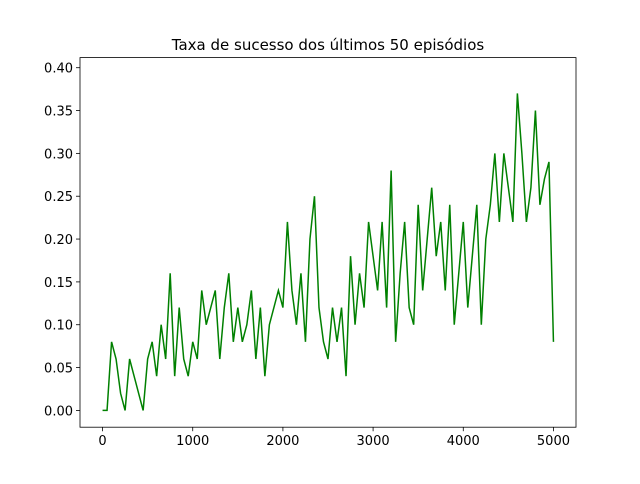 The width and height of the screenshot is (640, 484). What do you see at coordinates (58, 411) in the screenshot?
I see `y-tick-label: 0.00` at bounding box center [58, 411].